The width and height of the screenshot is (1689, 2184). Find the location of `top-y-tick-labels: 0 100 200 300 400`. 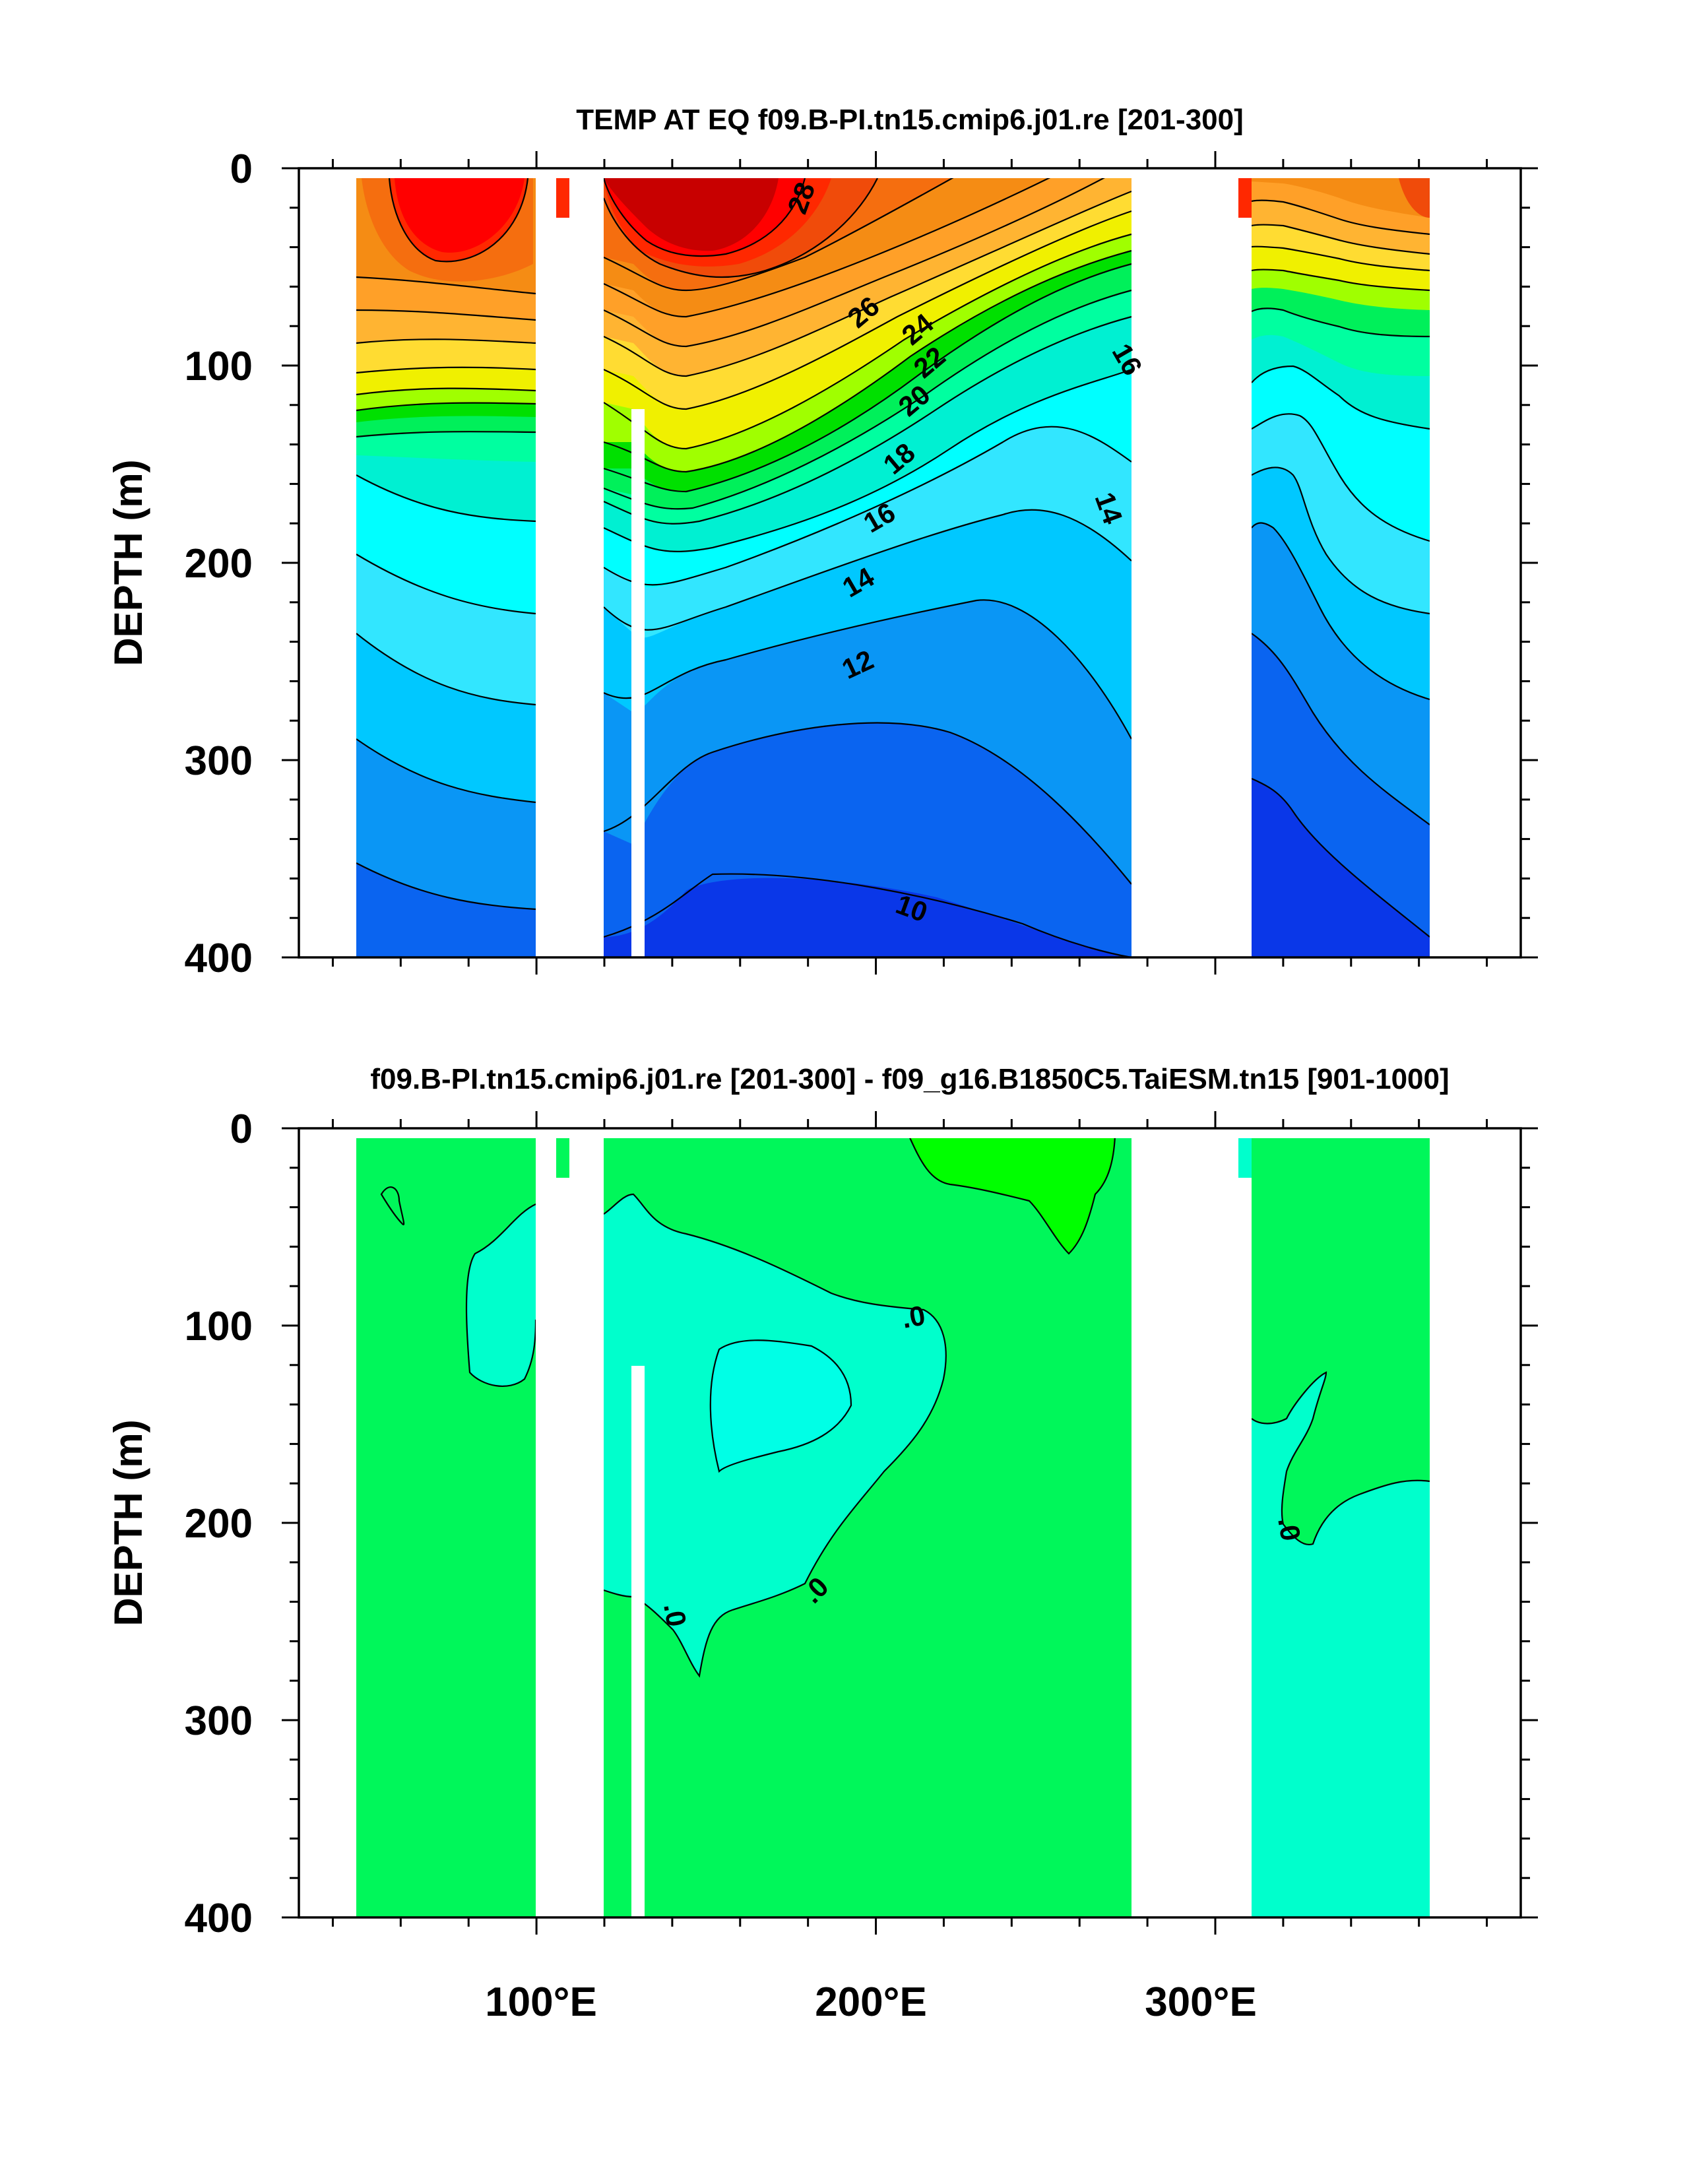

top-y-tick-labels: 0 100 200 300 400 is located at coordinates (219, 563).